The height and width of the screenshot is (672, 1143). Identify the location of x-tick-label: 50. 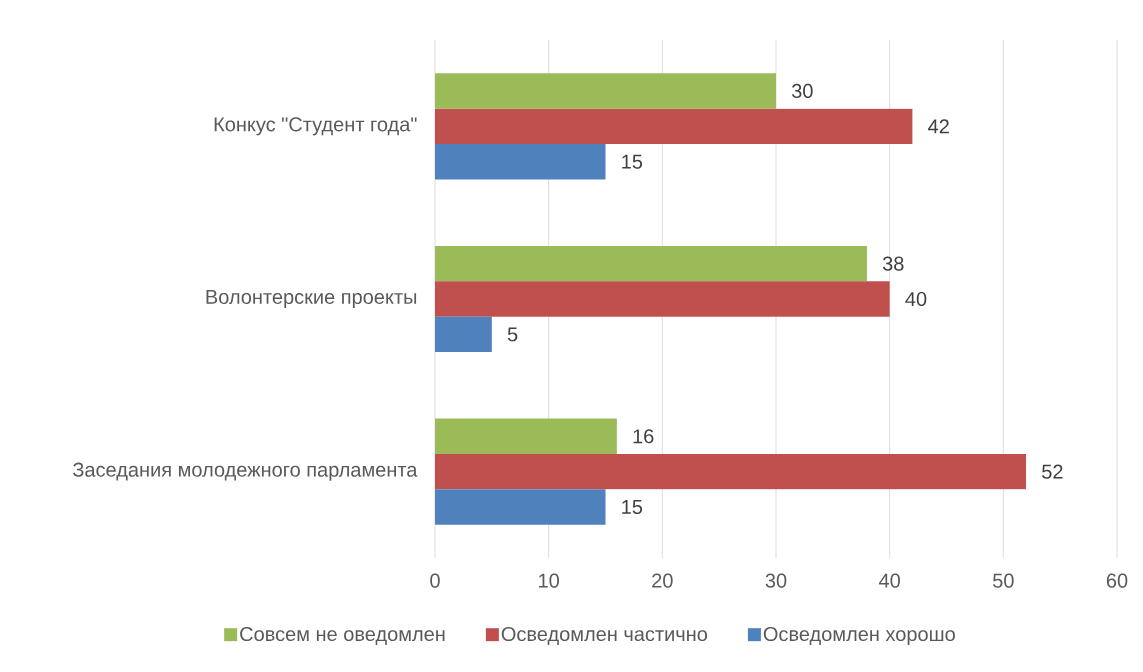
(1003, 580).